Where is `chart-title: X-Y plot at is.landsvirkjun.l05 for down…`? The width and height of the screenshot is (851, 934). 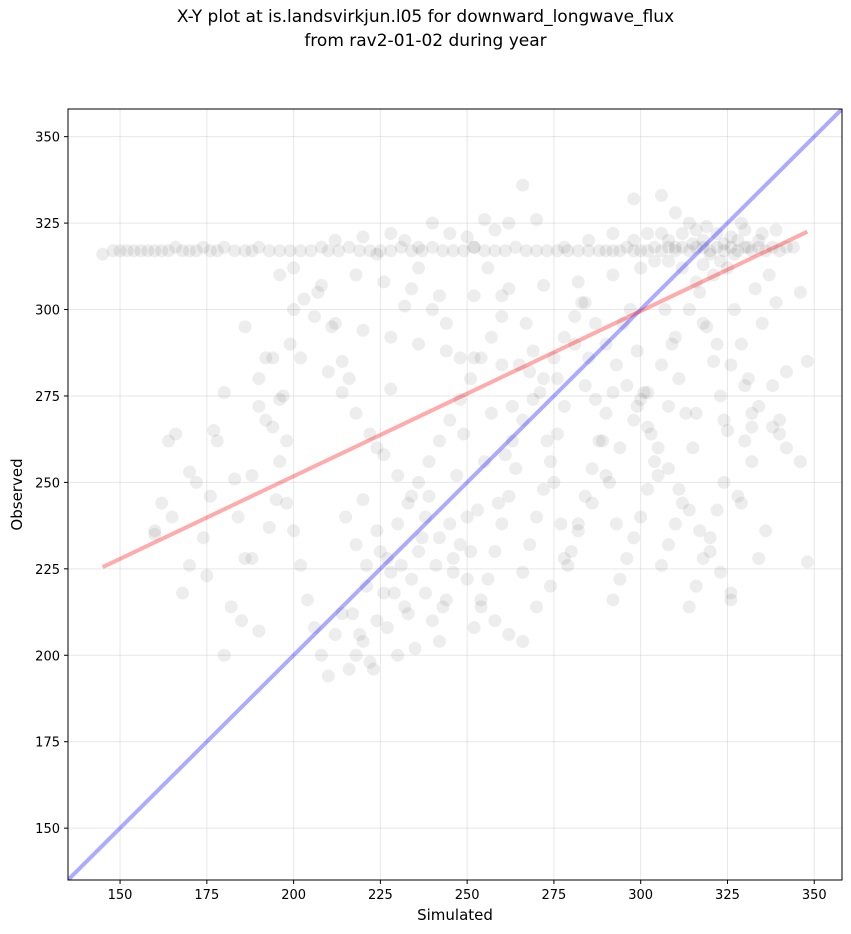
chart-title: X-Y plot at is.landsvirkjun.l05 for down… is located at coordinates (425, 17).